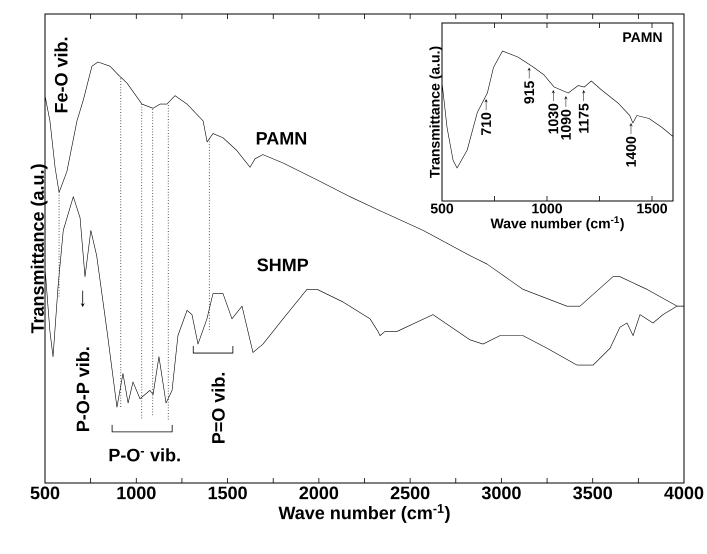 The height and width of the screenshot is (554, 707). I want to click on series-label: PAMN, so click(281, 138).